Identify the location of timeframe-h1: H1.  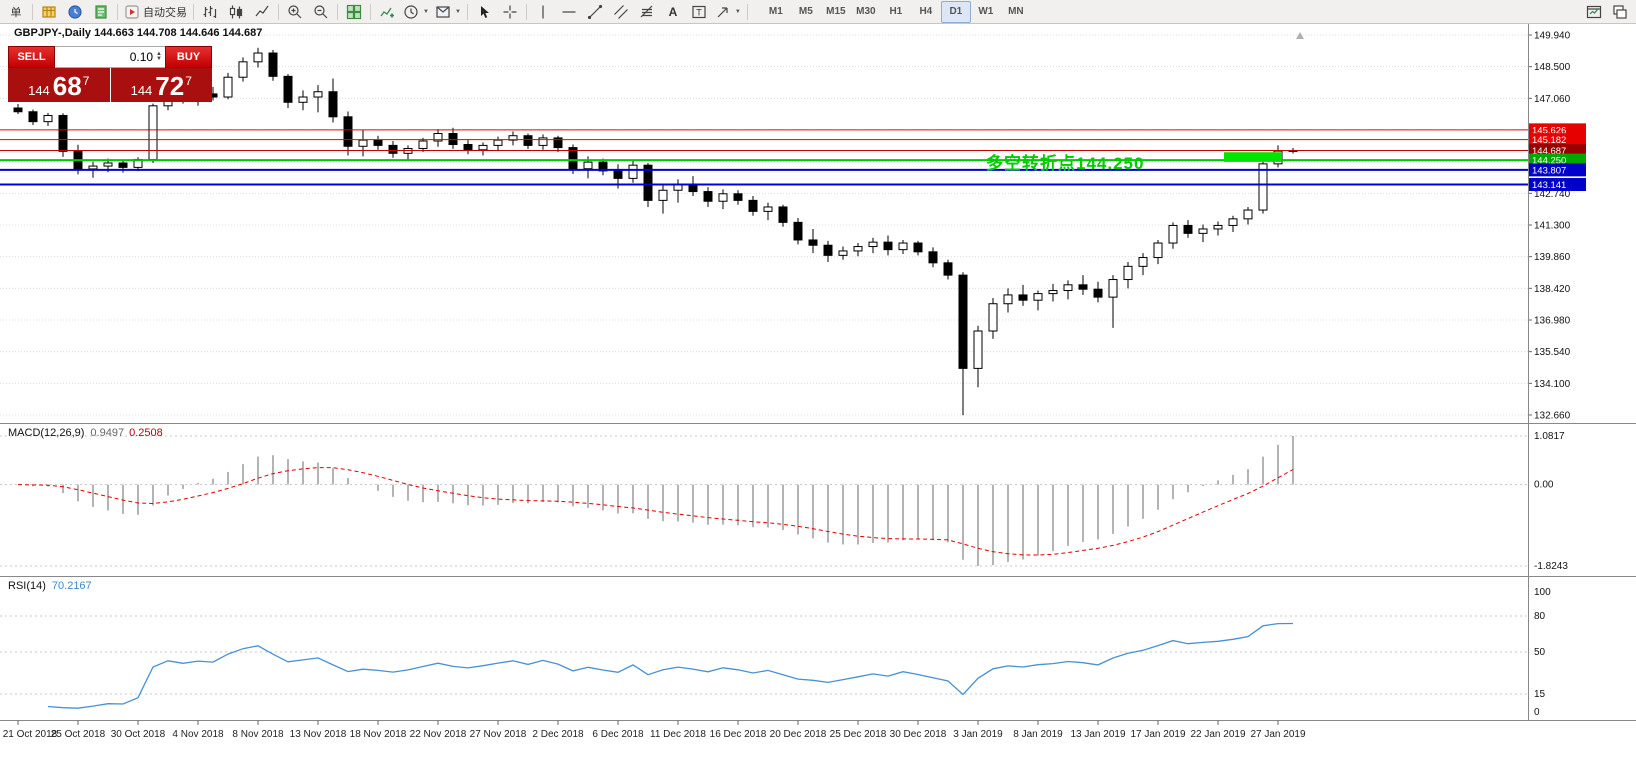
(896, 11).